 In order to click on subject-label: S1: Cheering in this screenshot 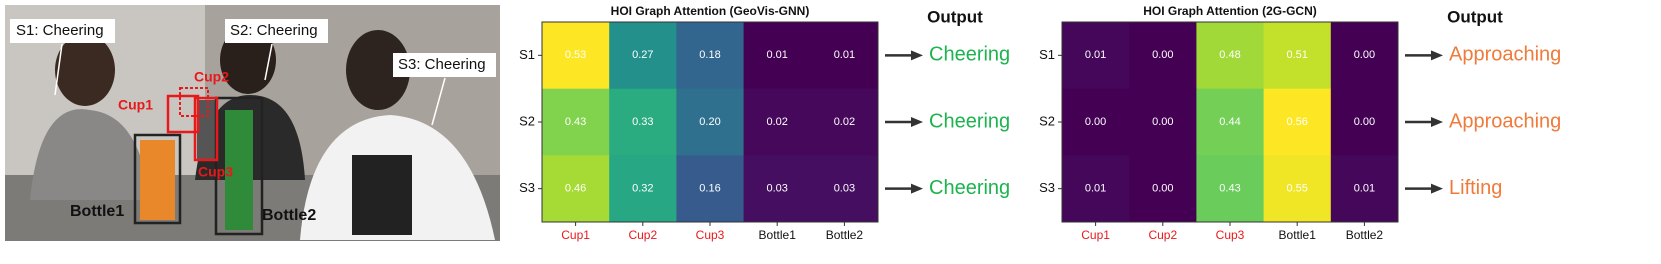, I will do `click(60, 30)`.